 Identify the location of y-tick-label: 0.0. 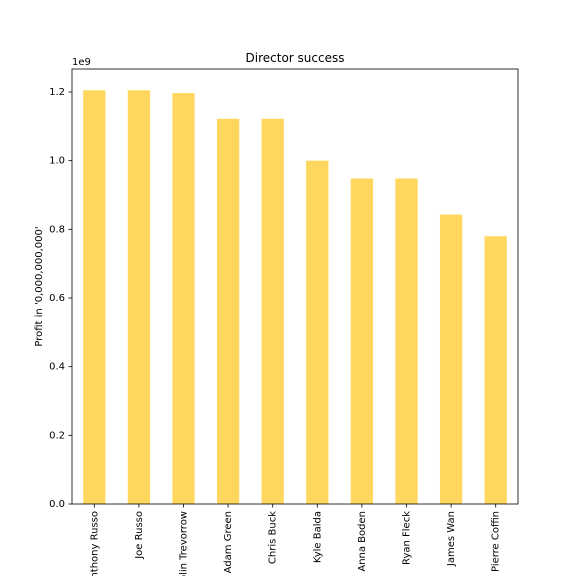
(57, 504).